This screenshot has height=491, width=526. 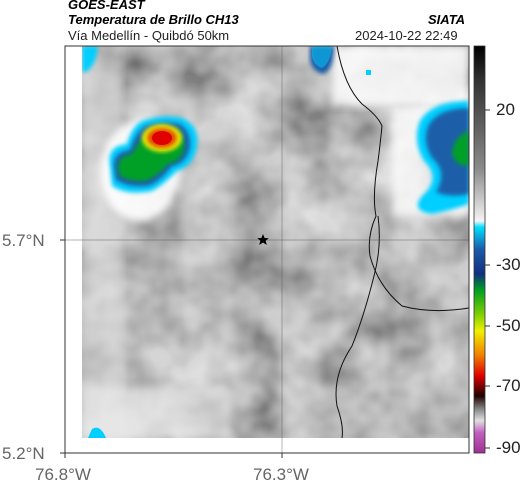 What do you see at coordinates (406, 35) in the screenshot?
I see `timestamp-label: 2024-10-22 22:49` at bounding box center [406, 35].